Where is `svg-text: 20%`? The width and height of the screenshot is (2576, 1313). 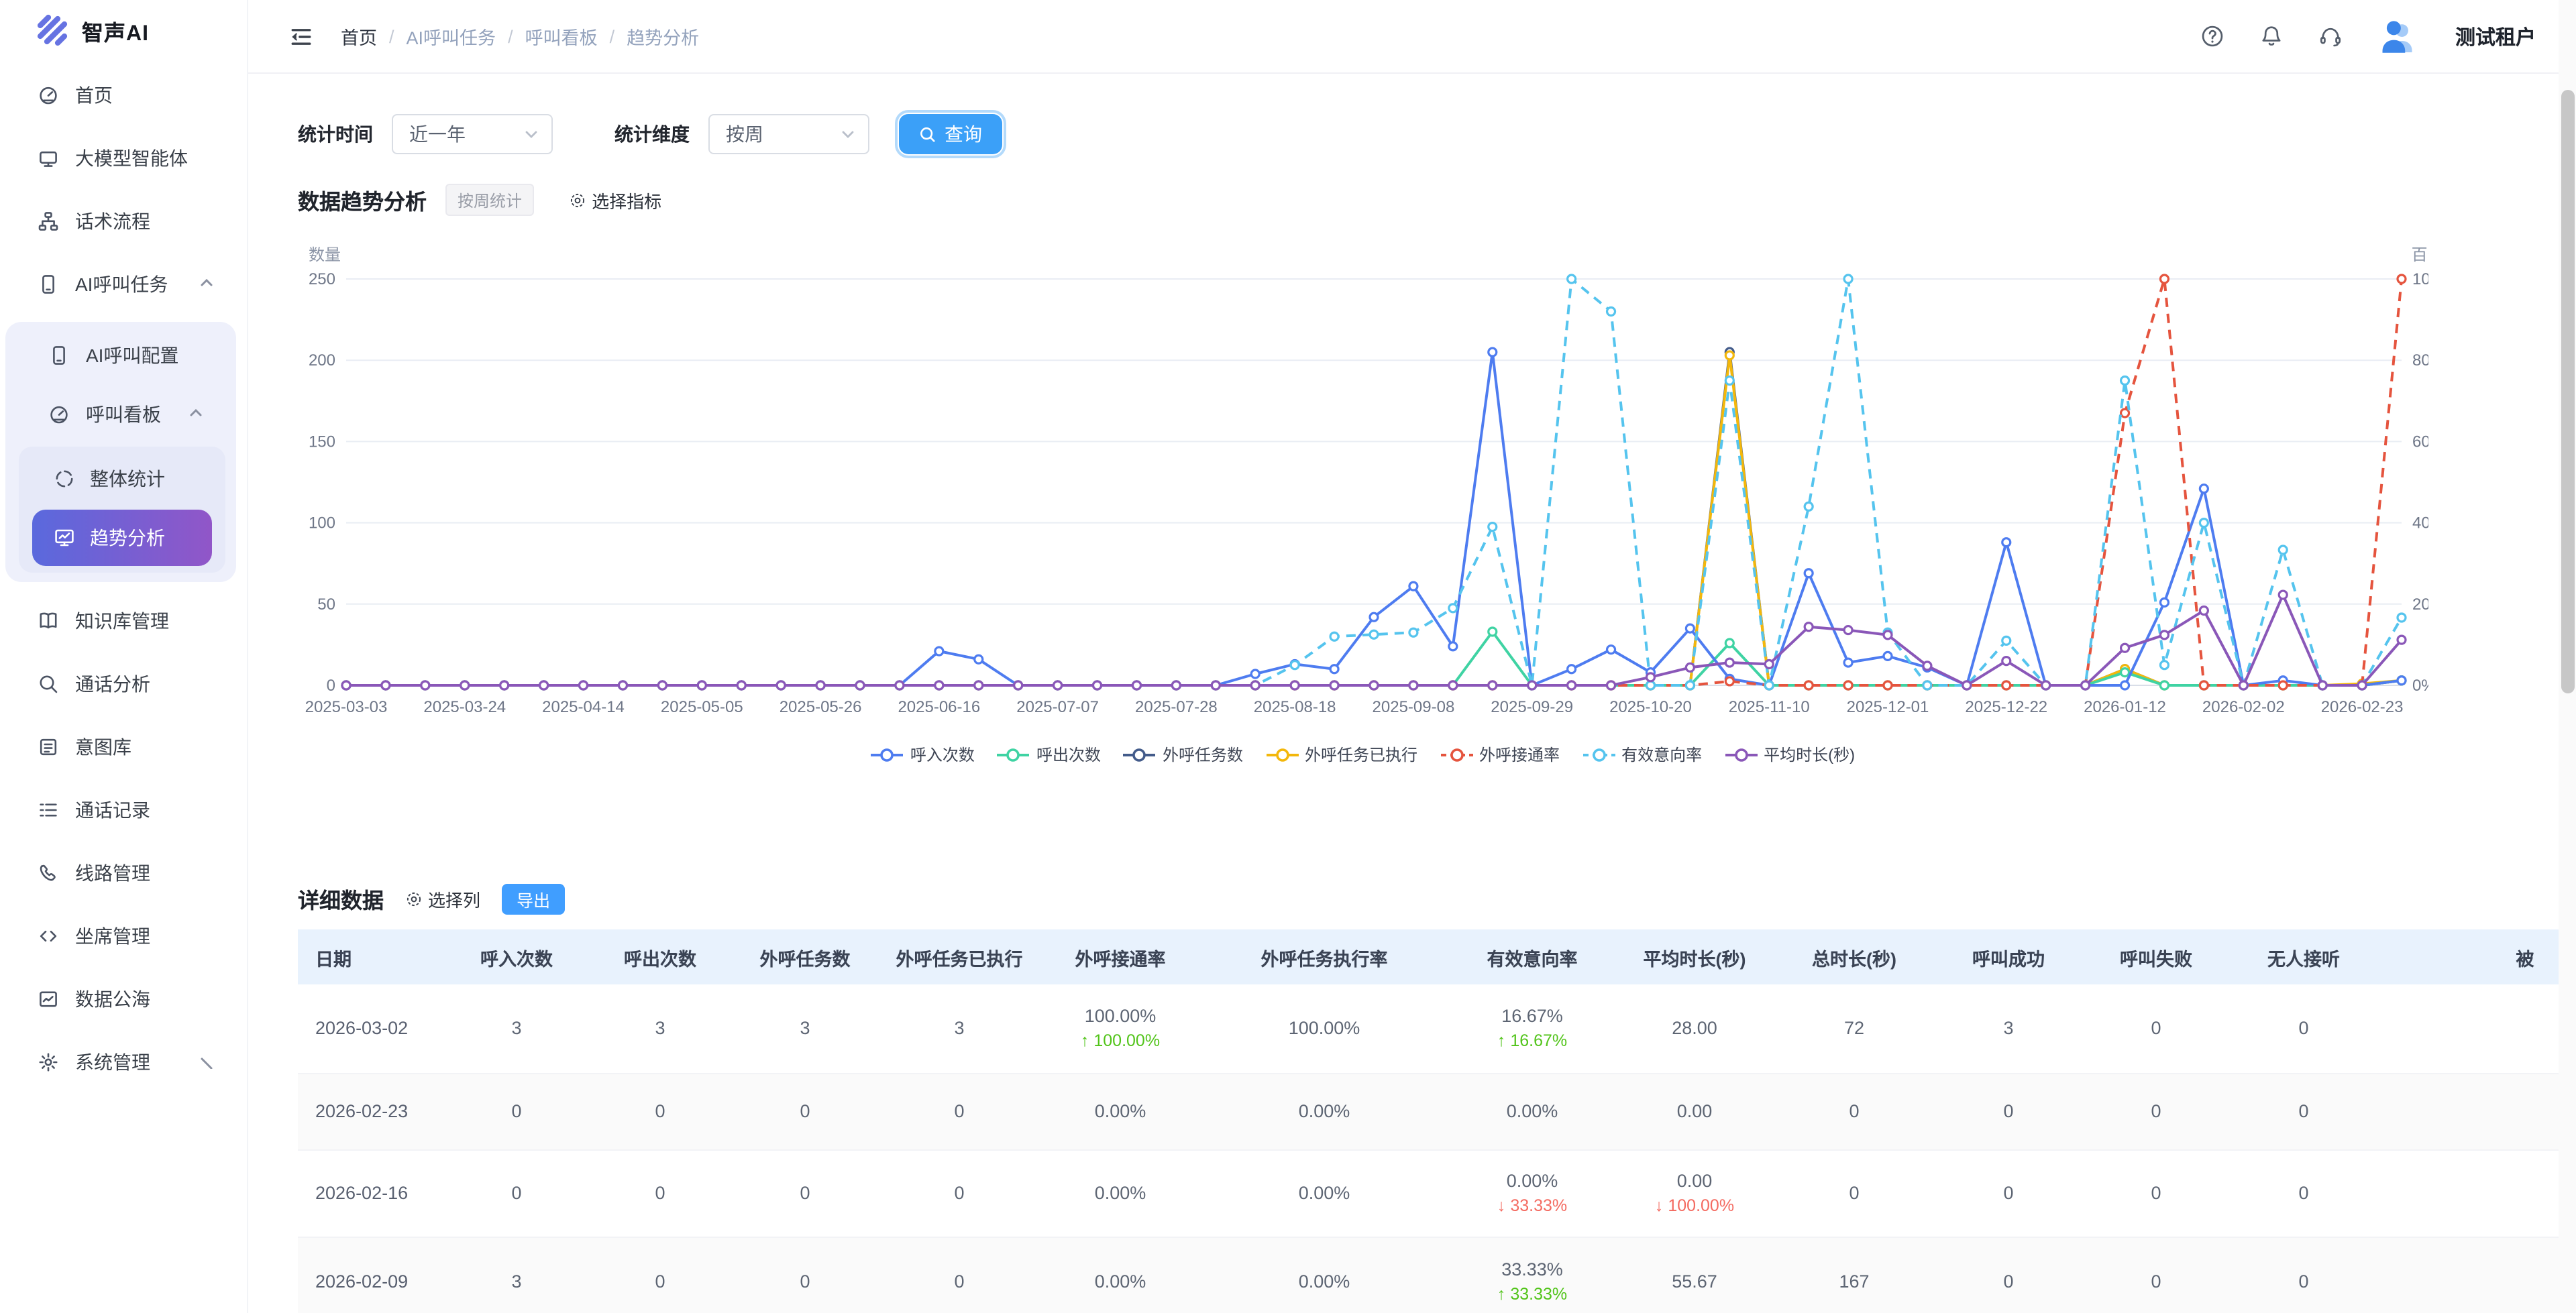
svg-text: 20% is located at coordinates (2420, 604).